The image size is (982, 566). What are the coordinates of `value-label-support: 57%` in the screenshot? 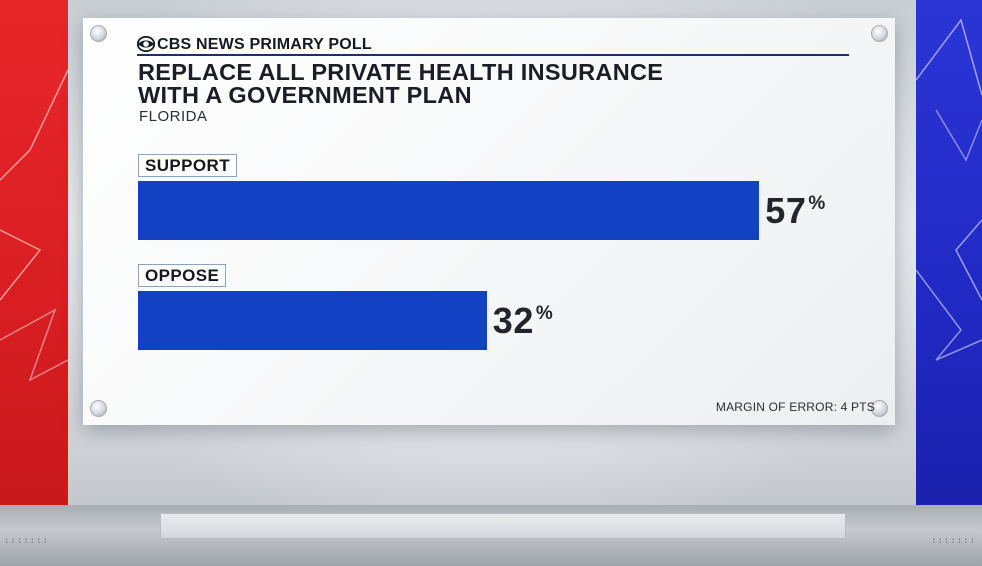 It's located at (795, 211).